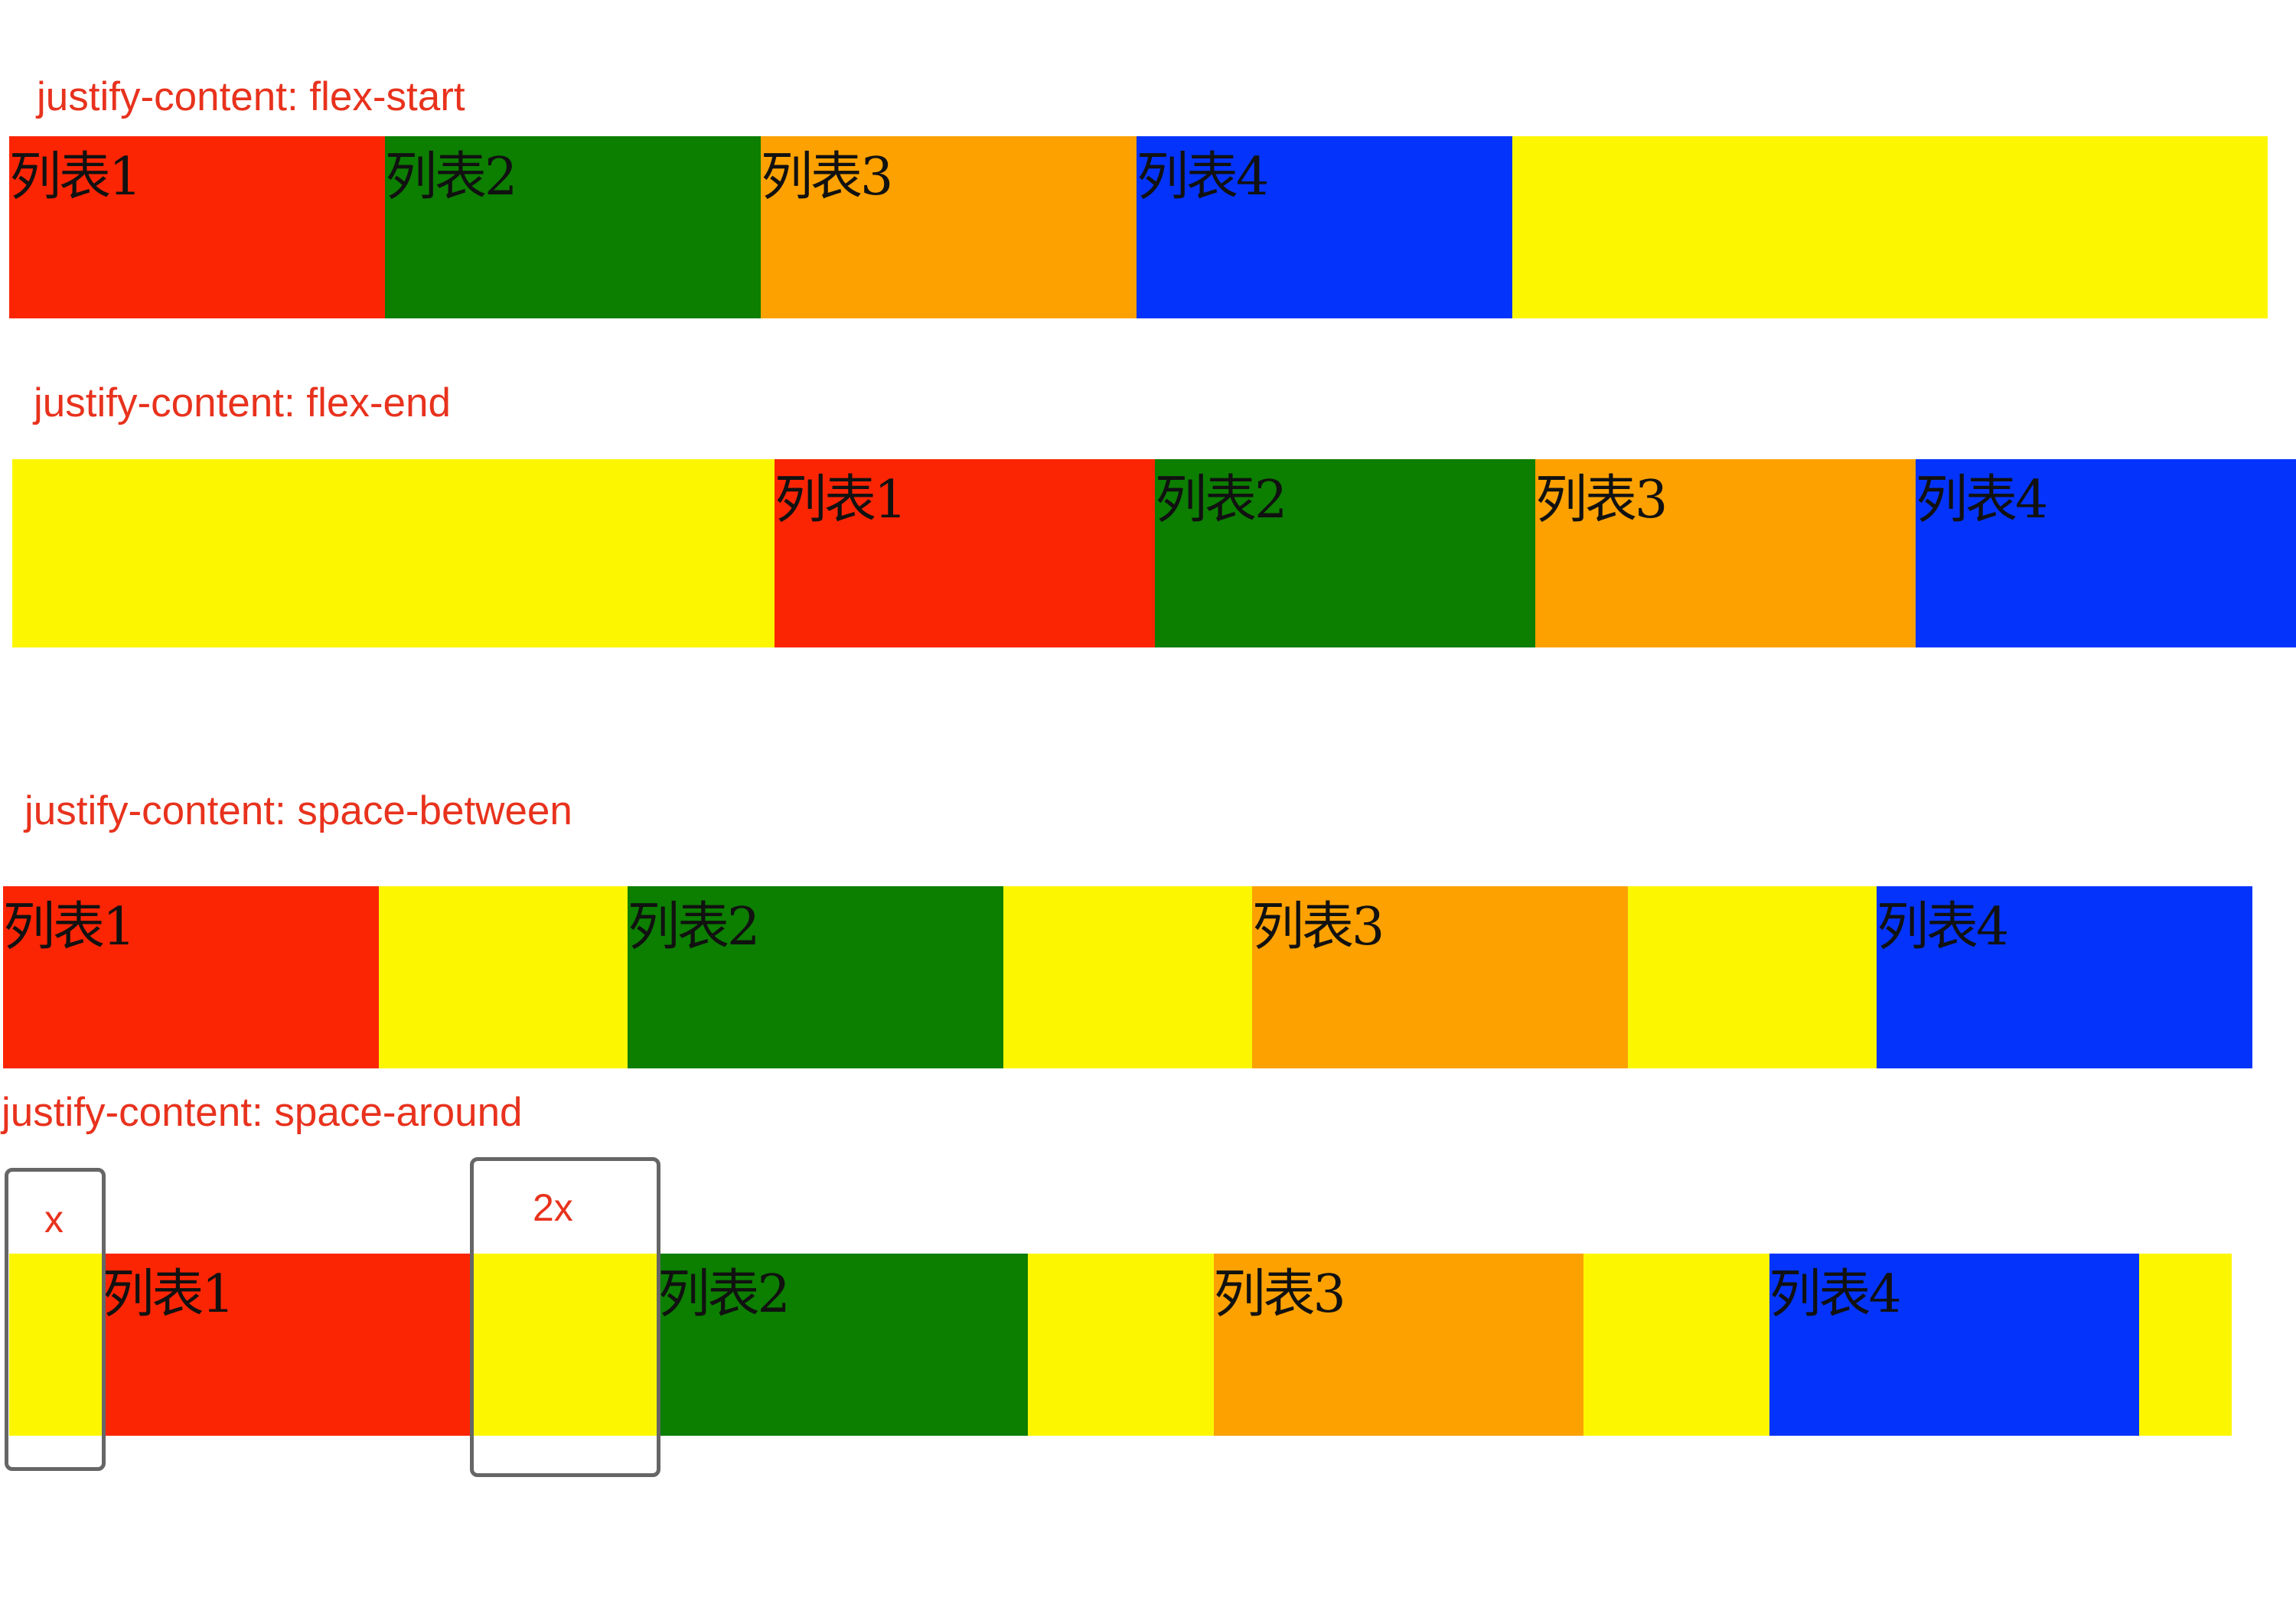 The width and height of the screenshot is (2296, 1611). I want to click on gap-marker-x-label: x, so click(54, 1219).